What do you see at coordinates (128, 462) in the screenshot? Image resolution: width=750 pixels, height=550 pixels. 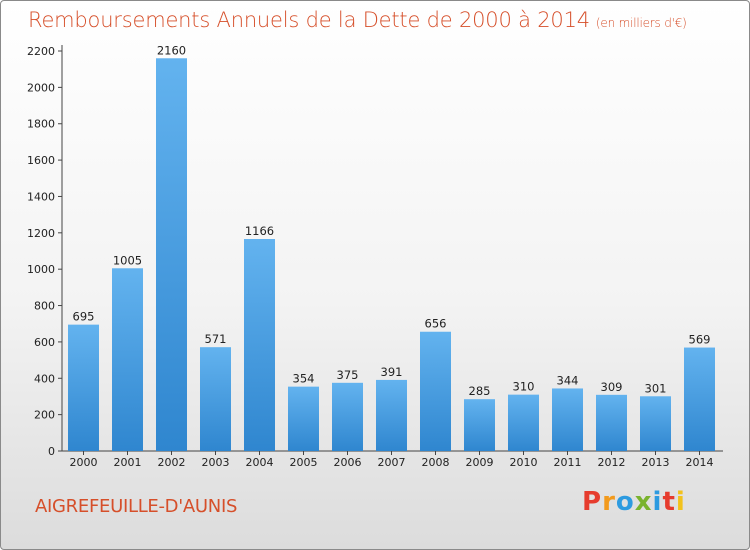 I see `x-tick-label: 2001` at bounding box center [128, 462].